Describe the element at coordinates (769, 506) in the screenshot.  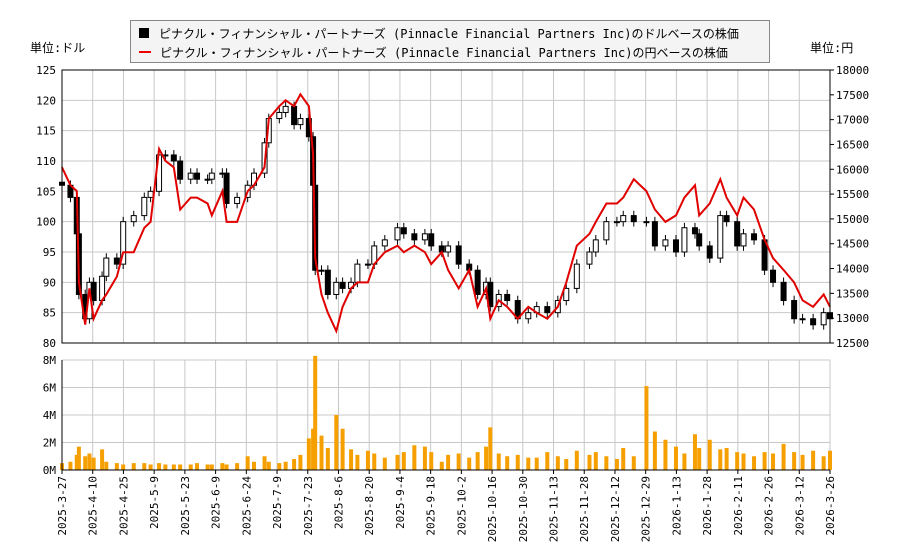
I see `x-tick-label: 2026-2-26` at that location.